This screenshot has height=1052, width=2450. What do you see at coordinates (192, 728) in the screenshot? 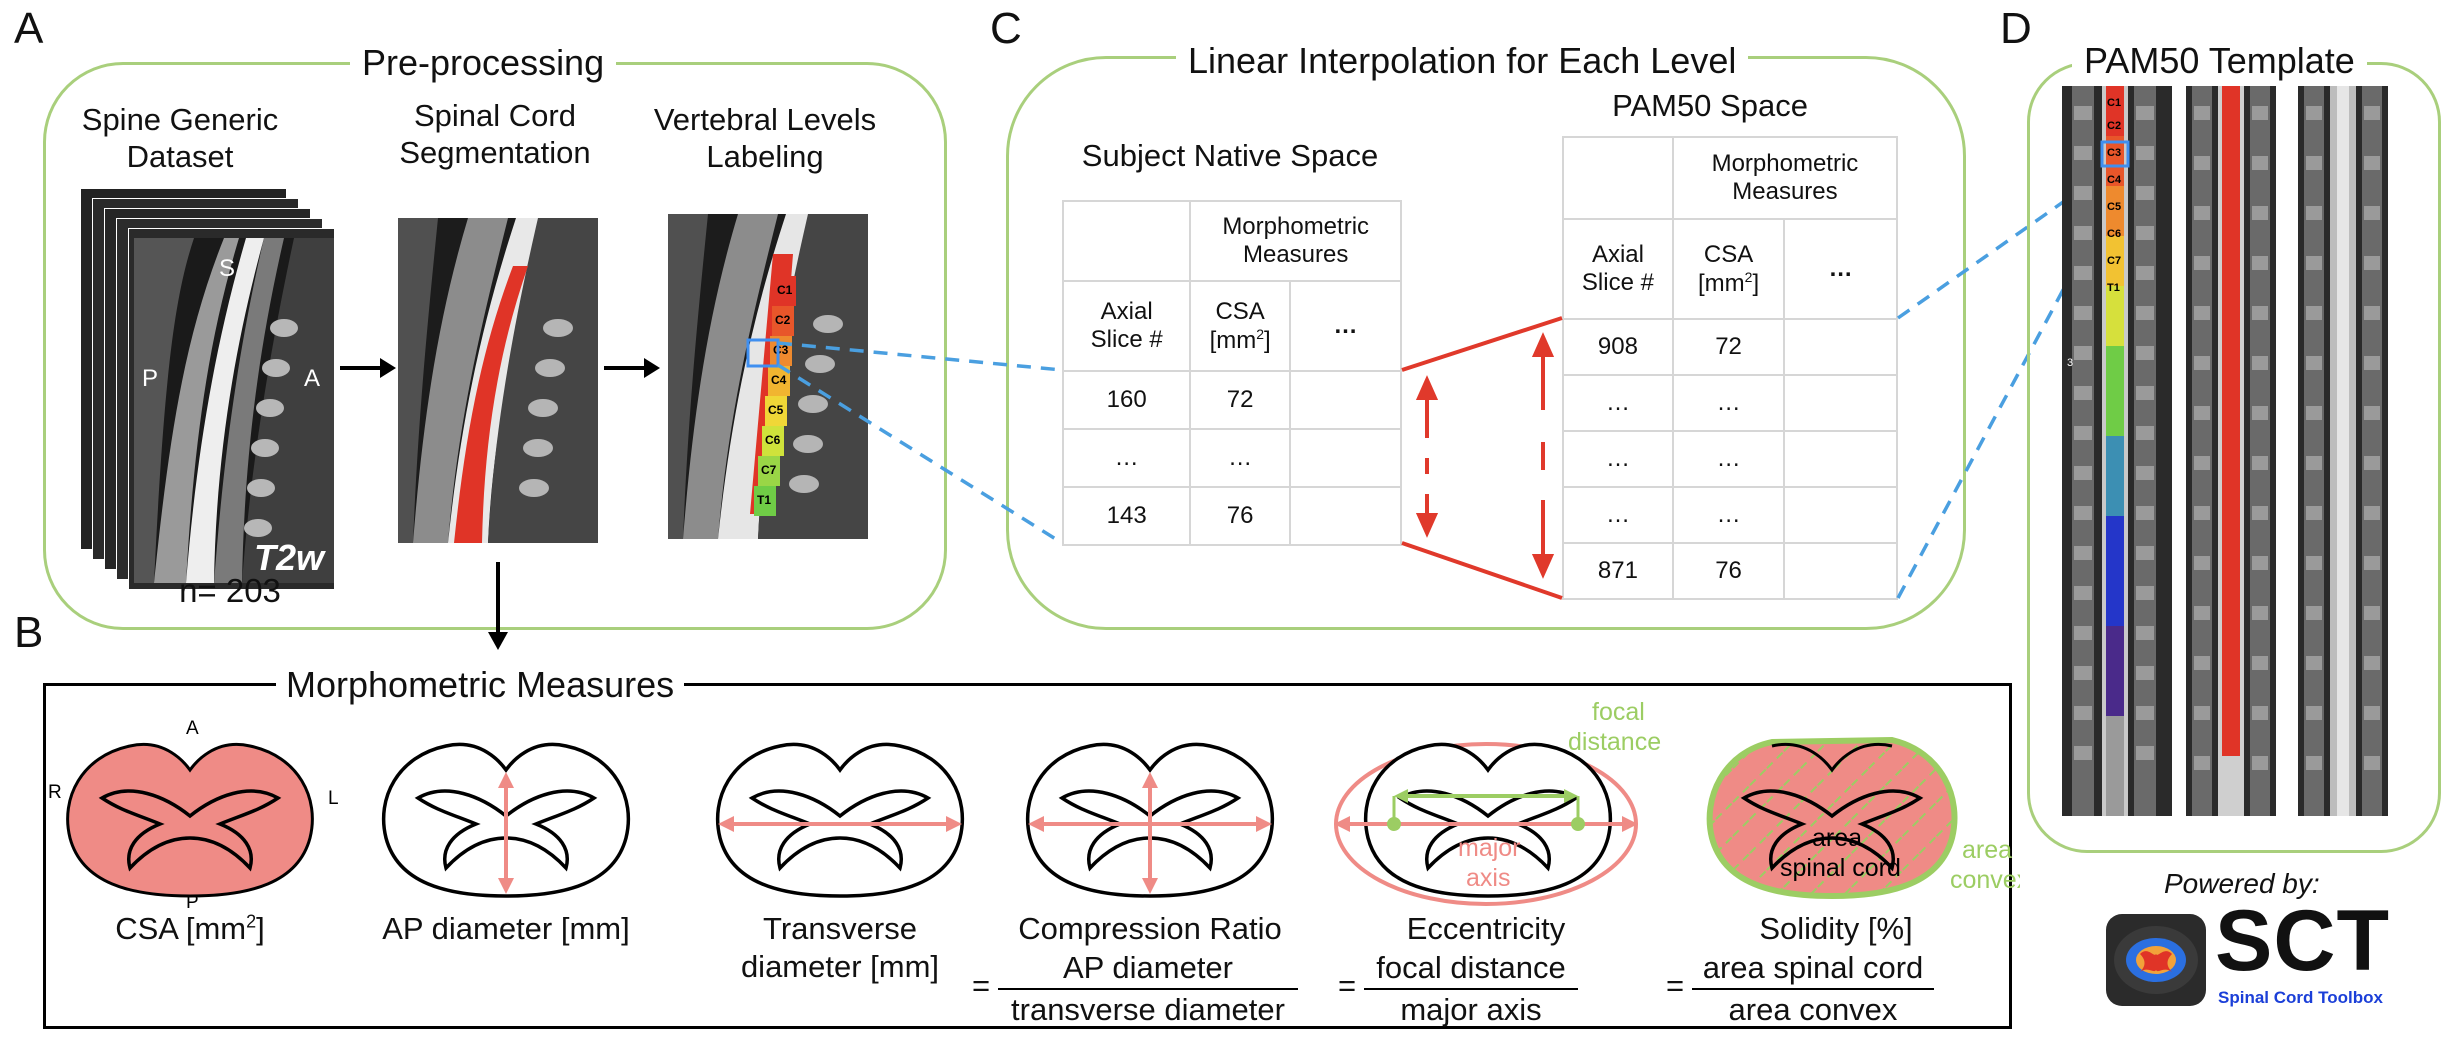
I see `orient-a: A` at bounding box center [192, 728].